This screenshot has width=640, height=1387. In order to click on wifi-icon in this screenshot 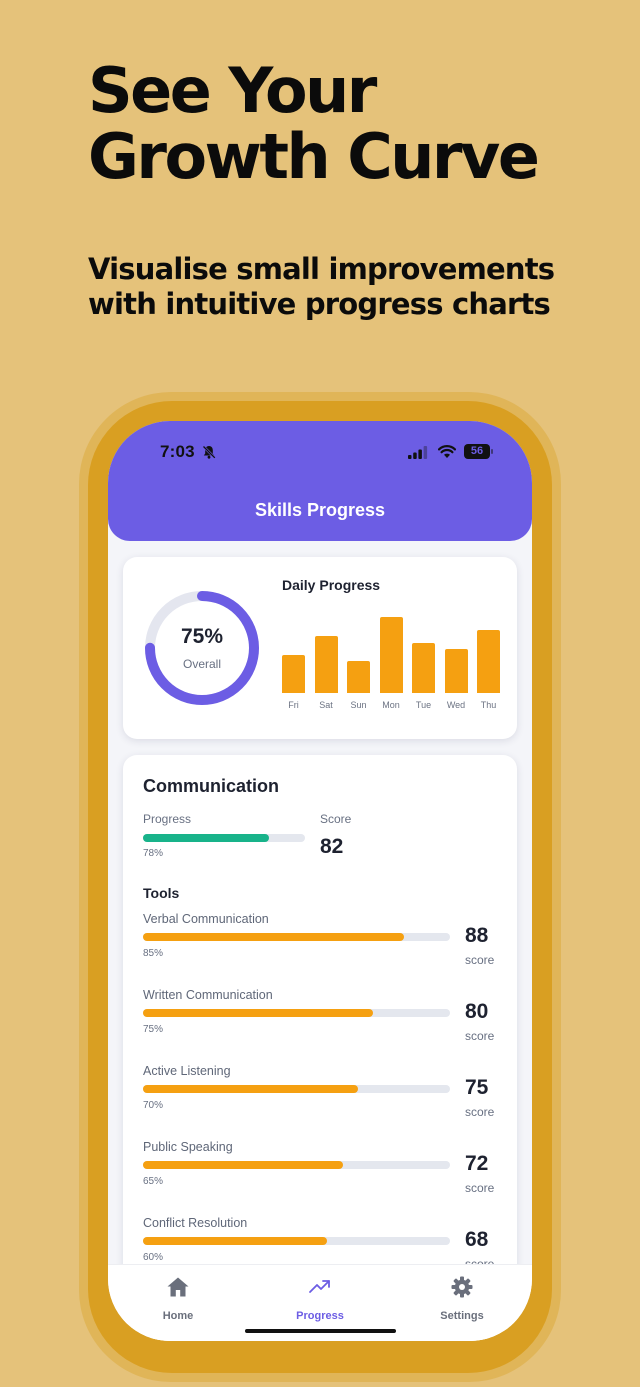, I will do `click(447, 451)`.